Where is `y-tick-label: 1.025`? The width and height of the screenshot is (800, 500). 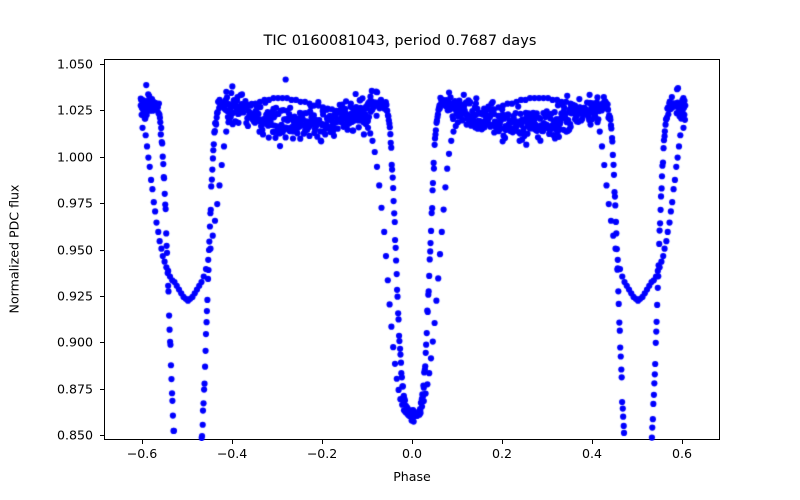
y-tick-label: 1.025 is located at coordinates (74, 110).